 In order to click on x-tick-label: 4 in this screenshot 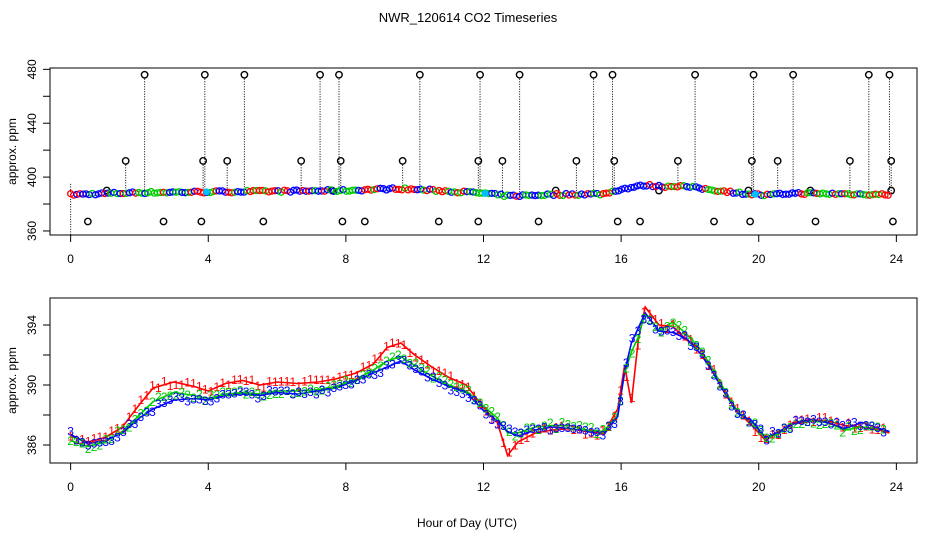, I will do `click(208, 259)`.